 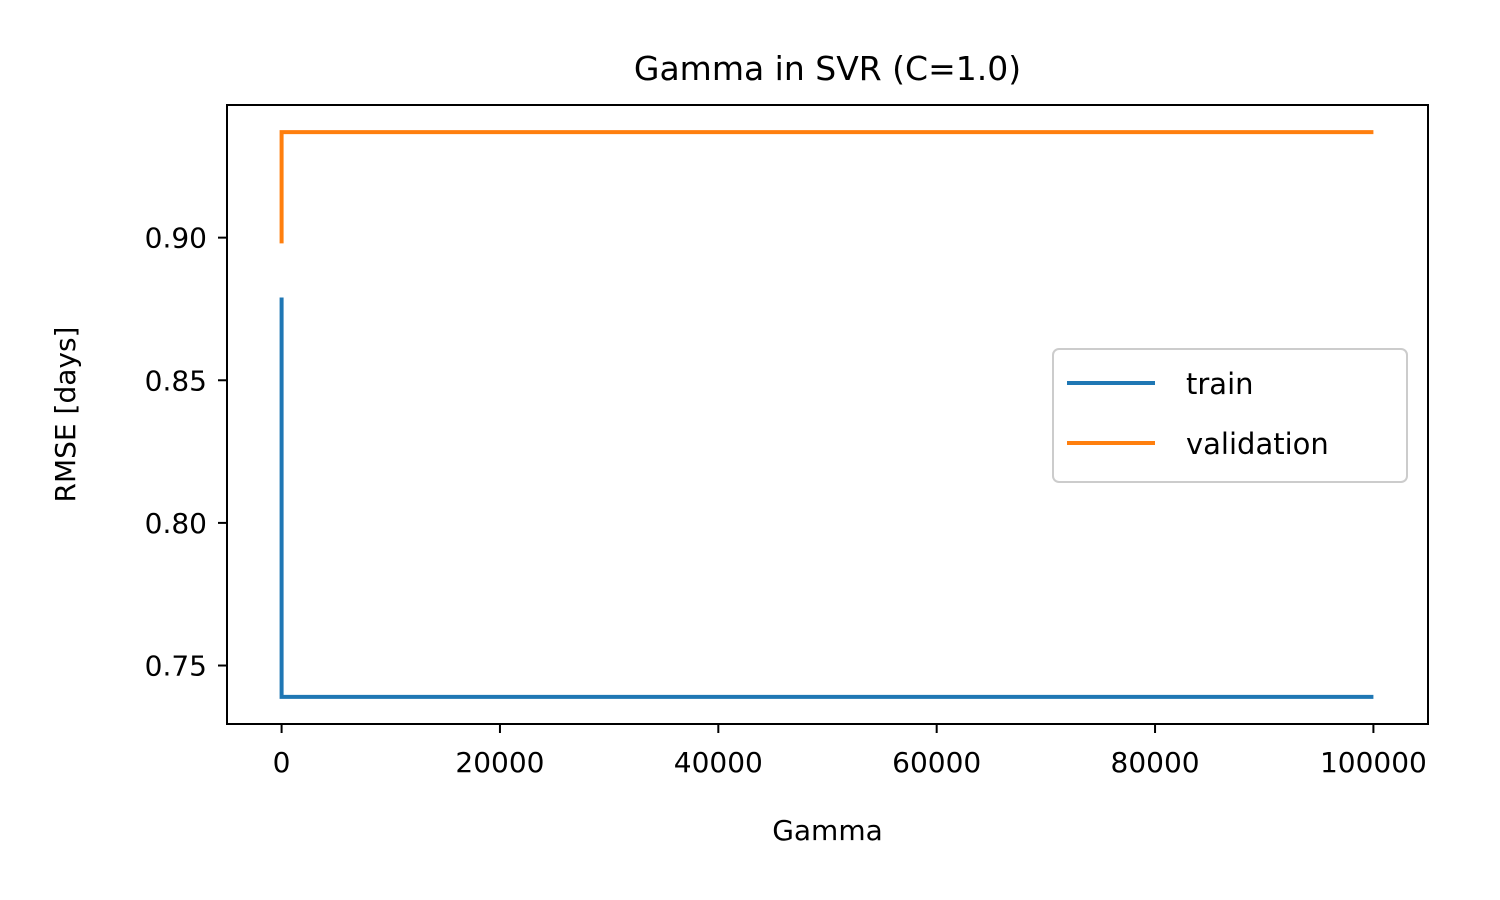 What do you see at coordinates (1155, 762) in the screenshot?
I see `x-tick-label: 80000` at bounding box center [1155, 762].